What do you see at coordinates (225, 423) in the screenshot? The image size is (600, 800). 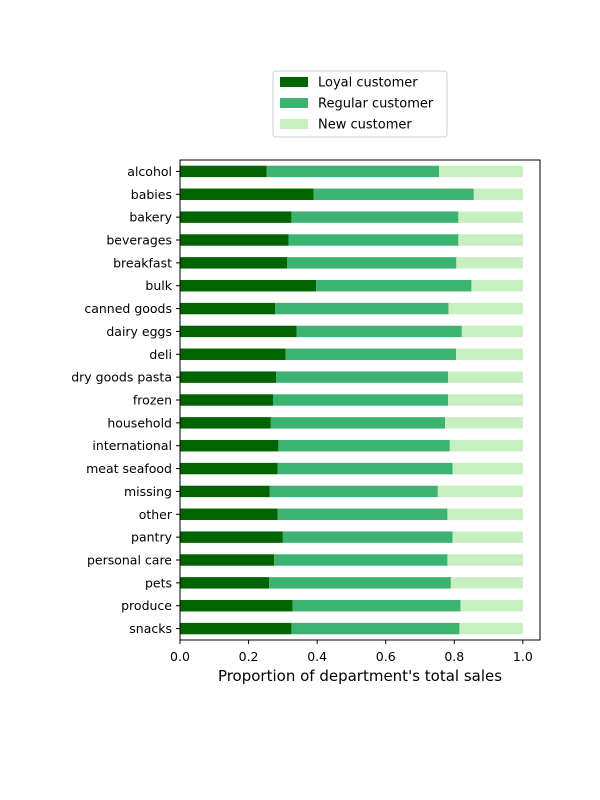 I see `bar-loyal-customer-household` at bounding box center [225, 423].